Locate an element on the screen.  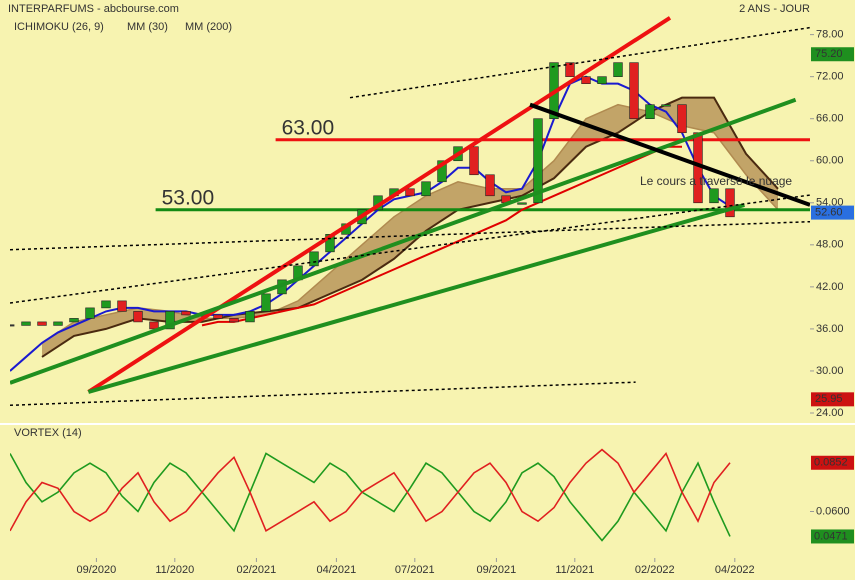
level-label: 53.00 is located at coordinates (188, 197).